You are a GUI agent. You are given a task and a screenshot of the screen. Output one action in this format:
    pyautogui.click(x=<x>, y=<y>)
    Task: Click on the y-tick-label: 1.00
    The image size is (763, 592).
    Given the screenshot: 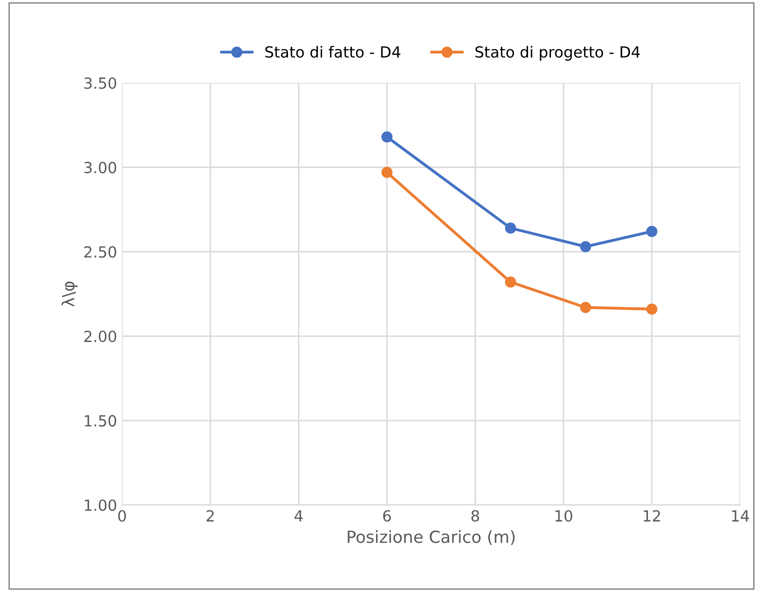 What is the action you would take?
    pyautogui.click(x=100, y=505)
    